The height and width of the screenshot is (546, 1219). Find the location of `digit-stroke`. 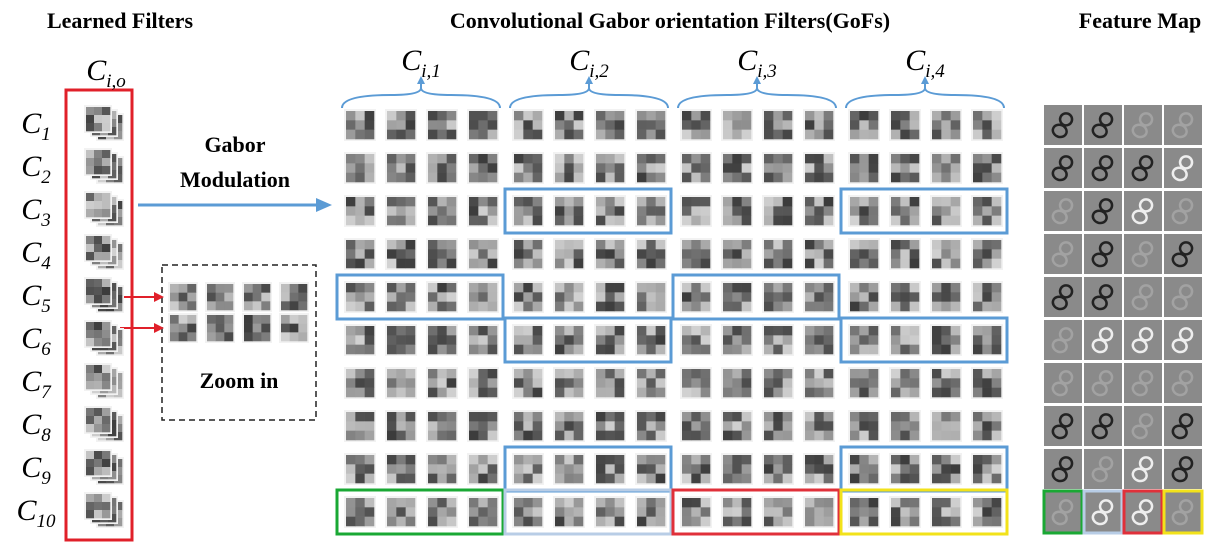

digit-stroke is located at coordinates (1099, 217).